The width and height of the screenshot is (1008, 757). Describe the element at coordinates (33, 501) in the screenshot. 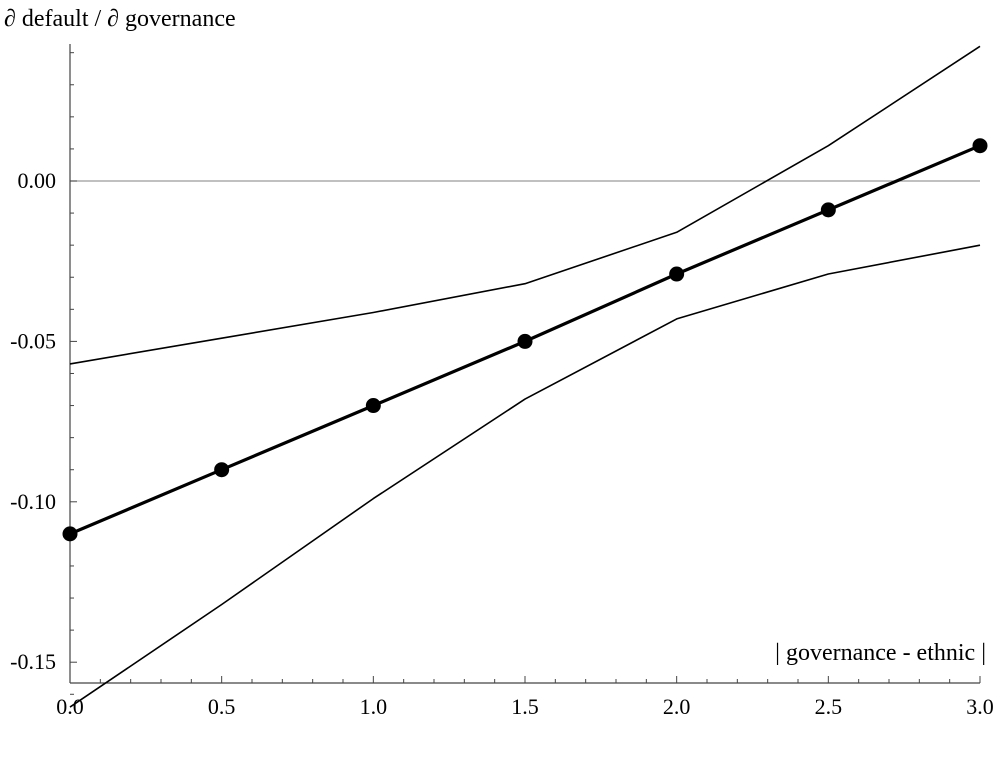

I see `y-tick-label: -0.10` at that location.